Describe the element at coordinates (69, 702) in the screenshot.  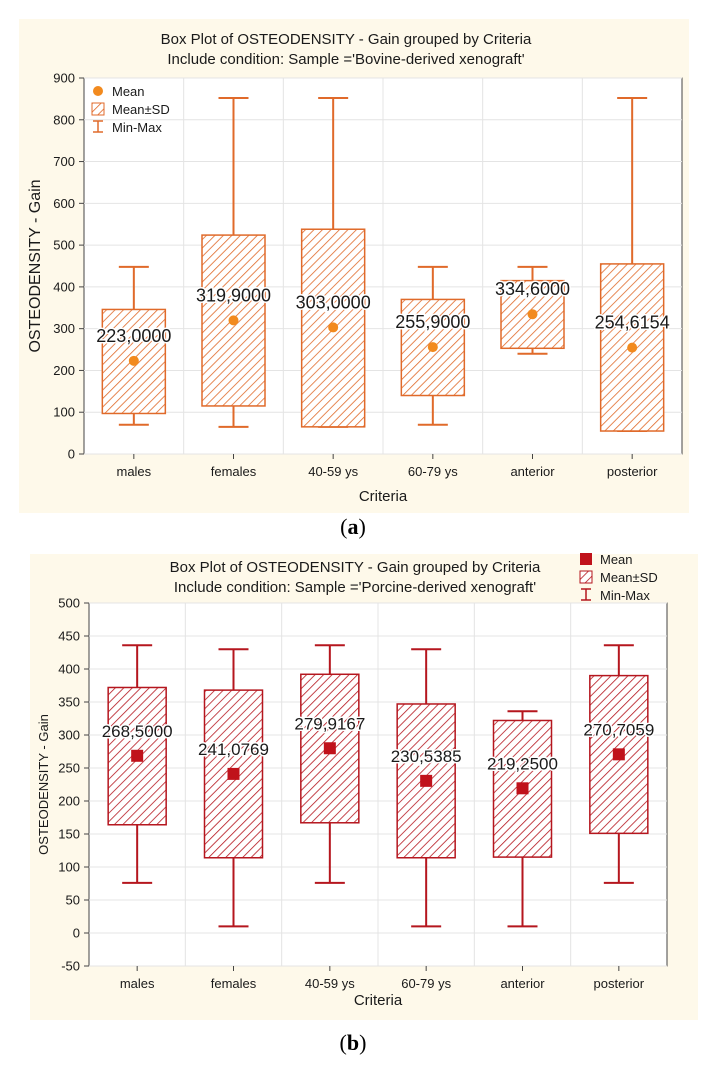
I see `y-tick-label: 350` at that location.